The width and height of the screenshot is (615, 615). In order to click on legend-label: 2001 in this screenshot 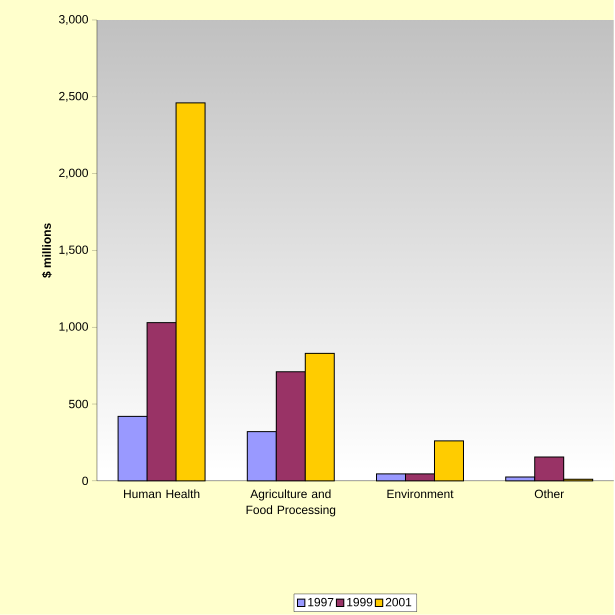, I will do `click(399, 602)`.